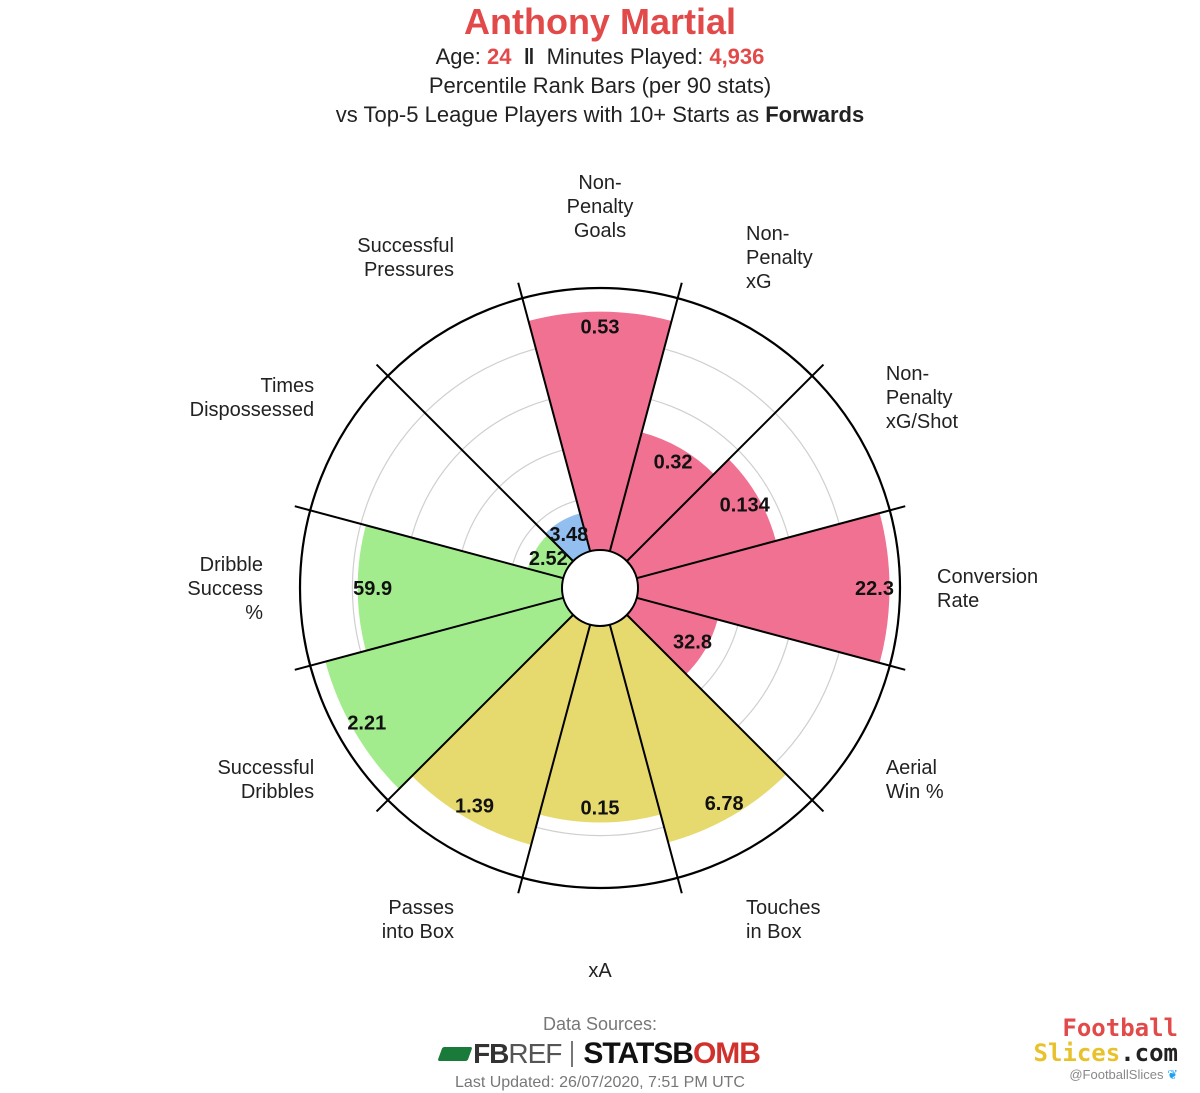 The width and height of the screenshot is (1200, 1093). I want to click on center-circle, so click(600, 588).